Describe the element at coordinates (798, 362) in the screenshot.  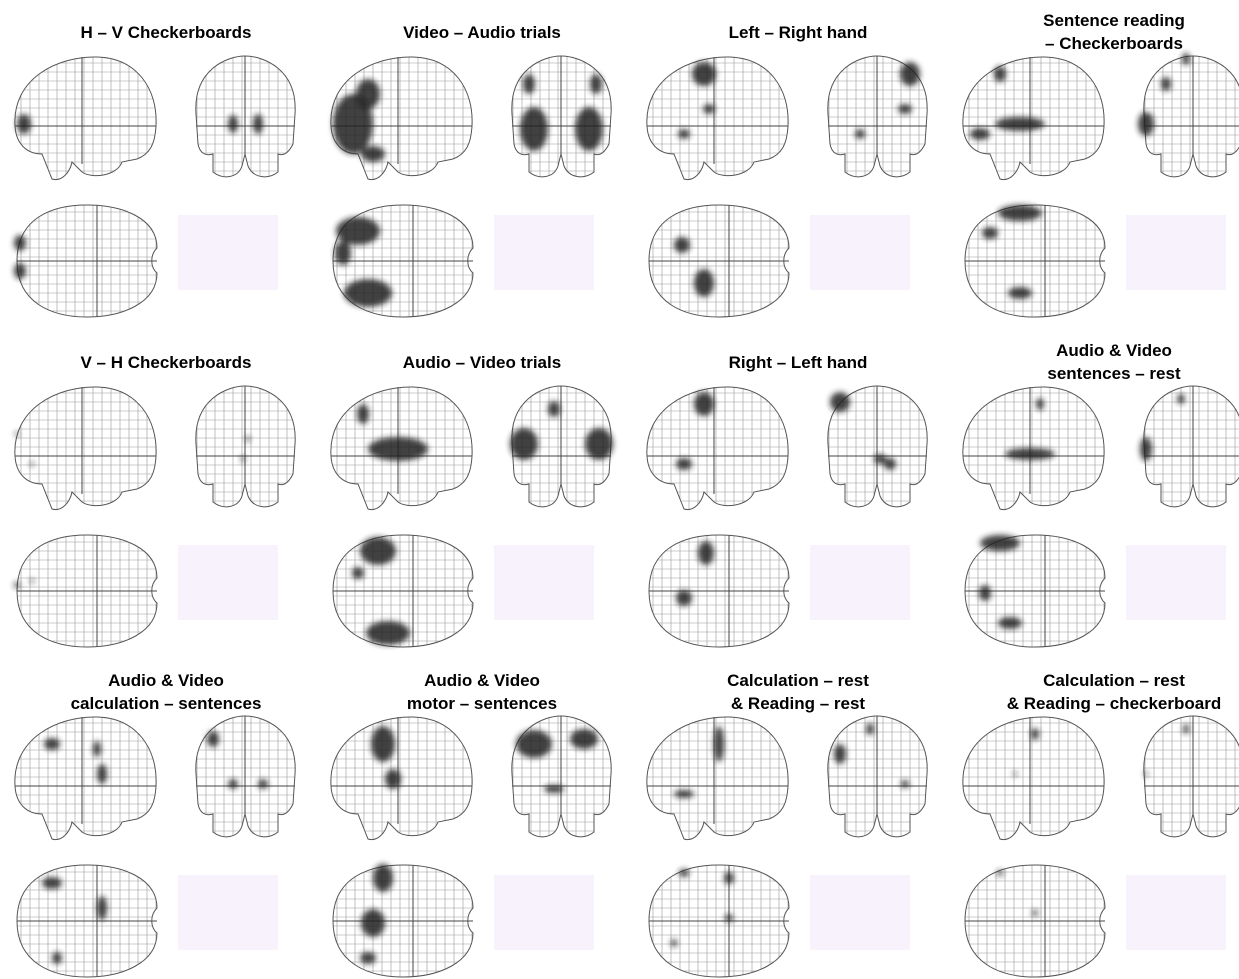
I see `panel-title: Right – Left hand` at that location.